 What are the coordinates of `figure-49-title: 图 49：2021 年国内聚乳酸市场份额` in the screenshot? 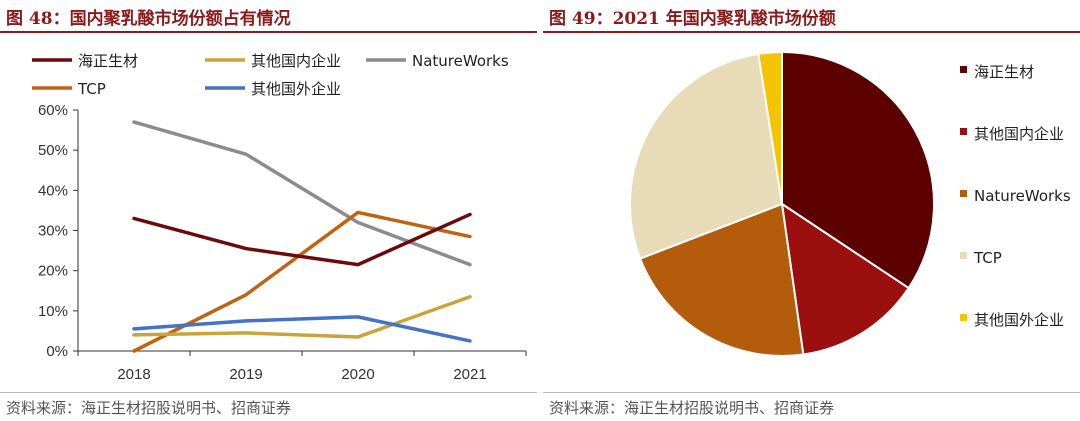 It's located at (692, 19).